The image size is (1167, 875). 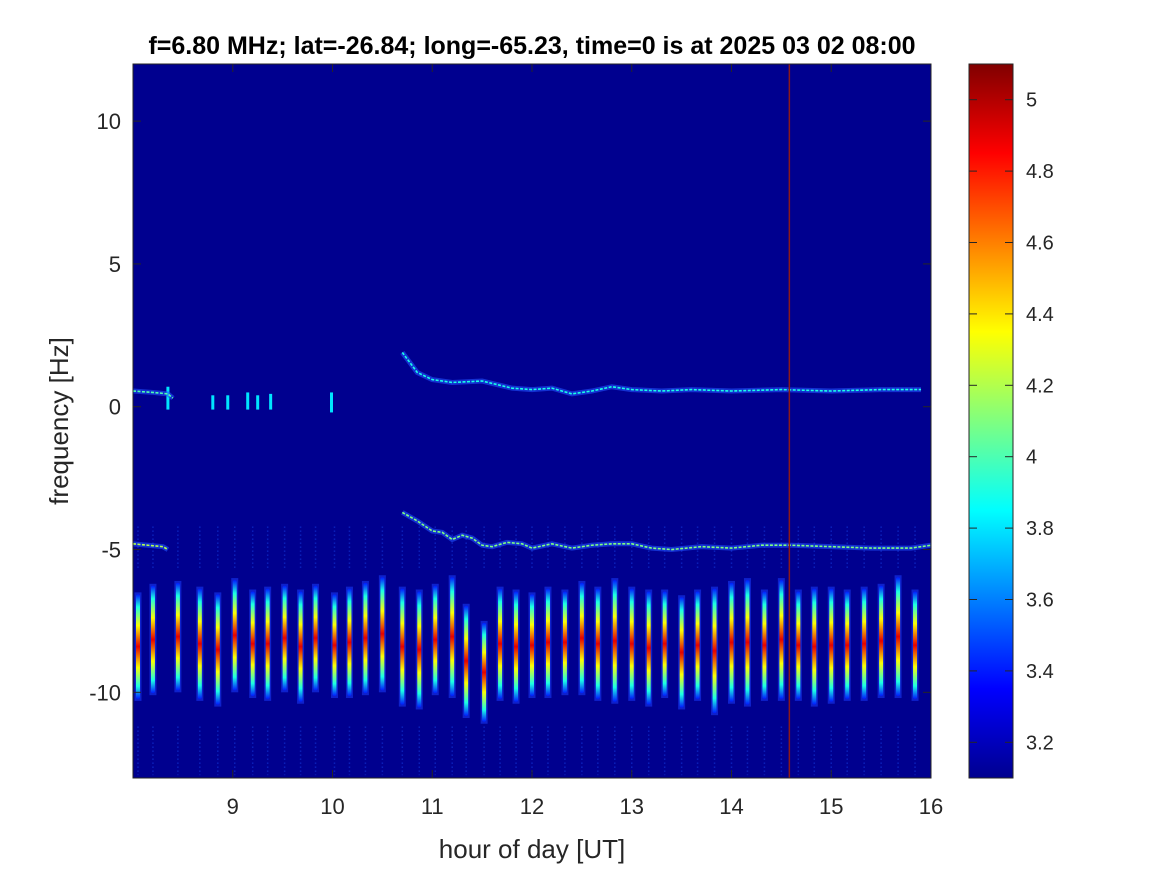 What do you see at coordinates (1040, 529) in the screenshot?
I see `colorbar-tick-label: 3.8` at bounding box center [1040, 529].